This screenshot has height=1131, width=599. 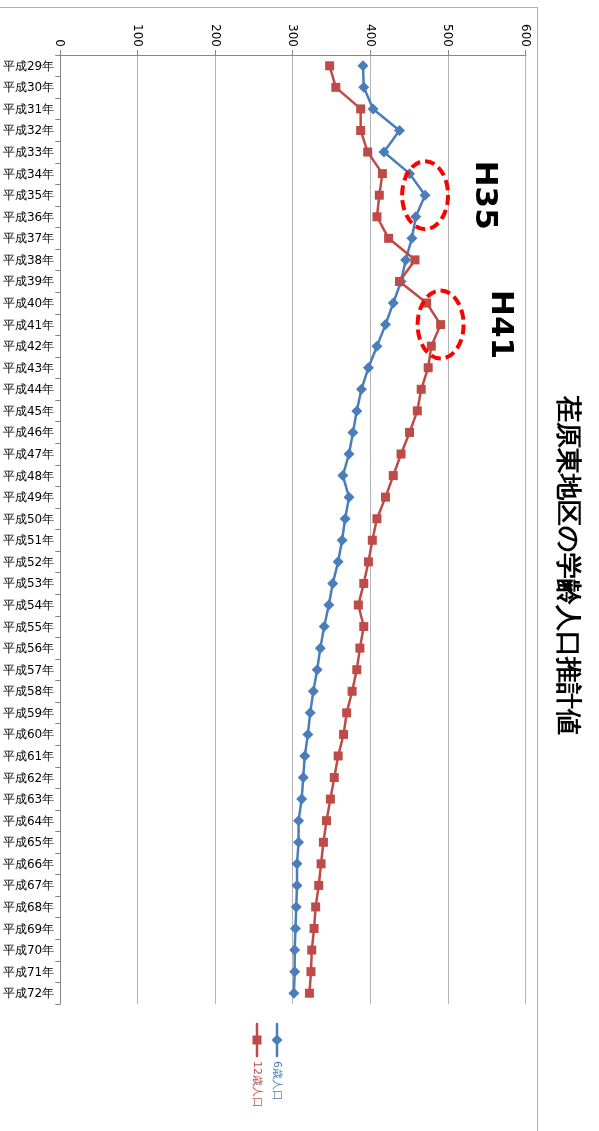 What do you see at coordinates (28, 259) in the screenshot?
I see `y-tick-label: 平成38年` at bounding box center [28, 259].